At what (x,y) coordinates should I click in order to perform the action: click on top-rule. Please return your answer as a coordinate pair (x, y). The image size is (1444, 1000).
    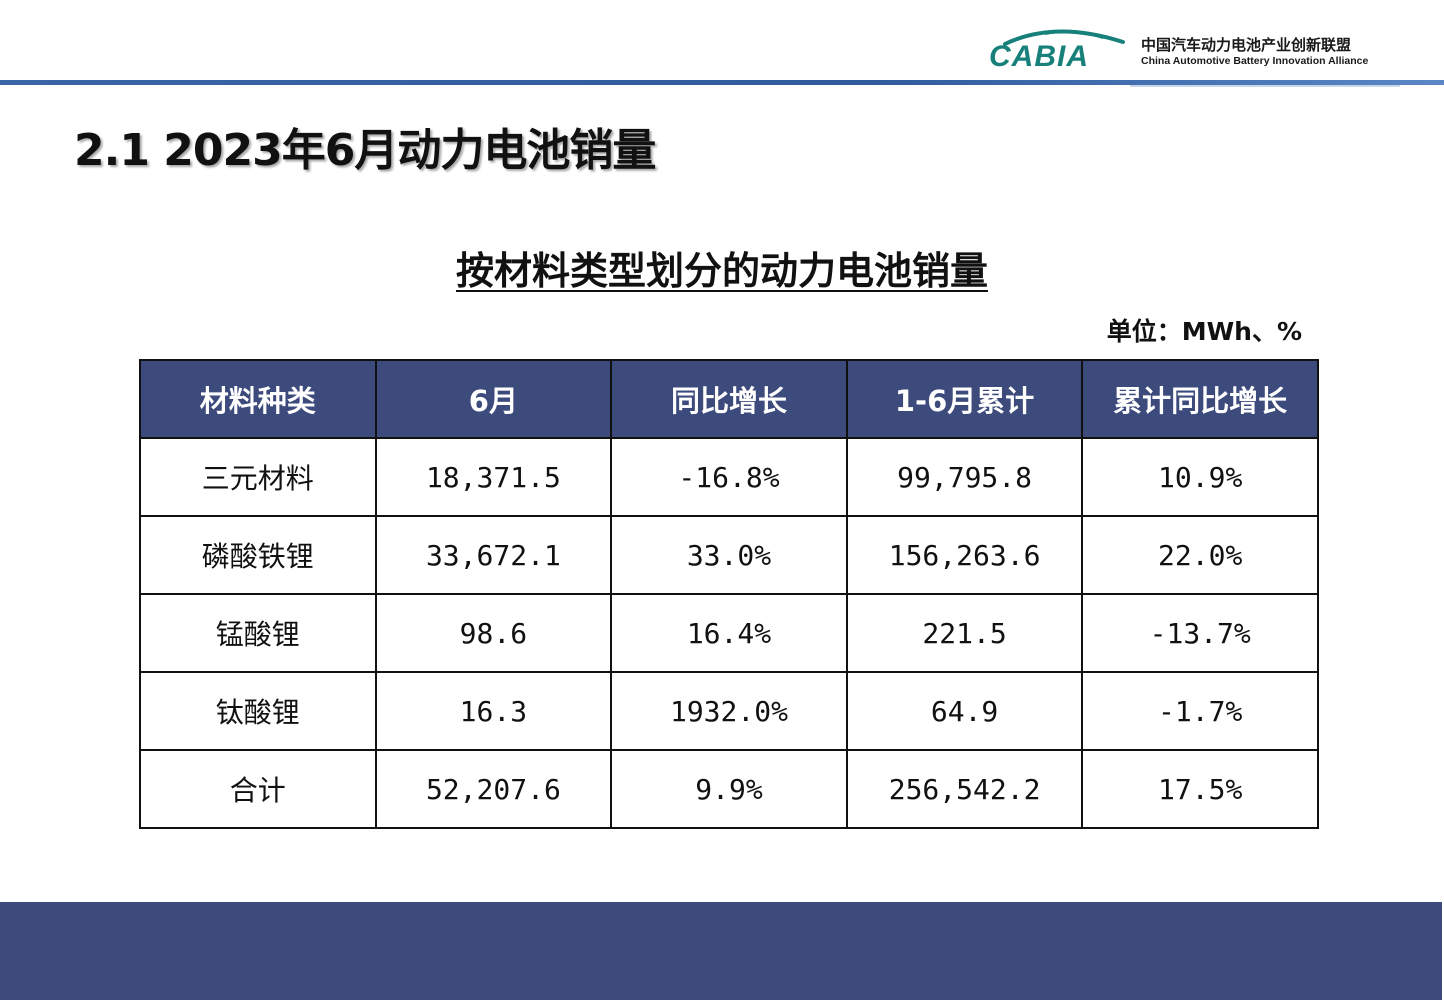
    Looking at the image, I should click on (722, 82).